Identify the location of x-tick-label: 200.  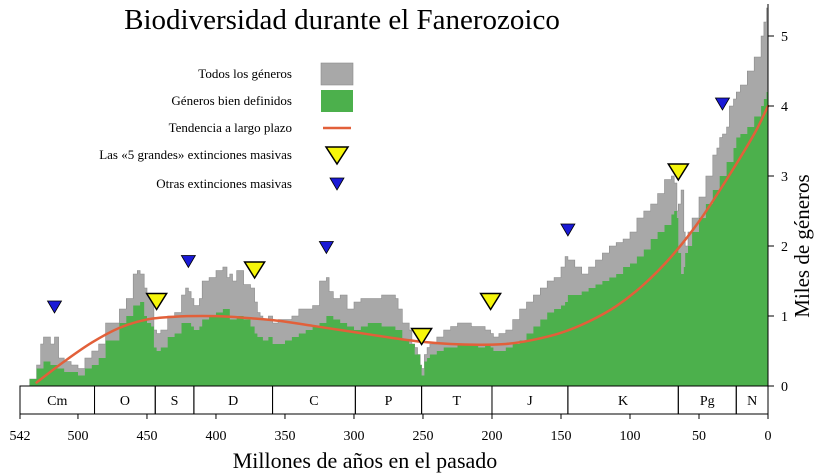
(491, 436).